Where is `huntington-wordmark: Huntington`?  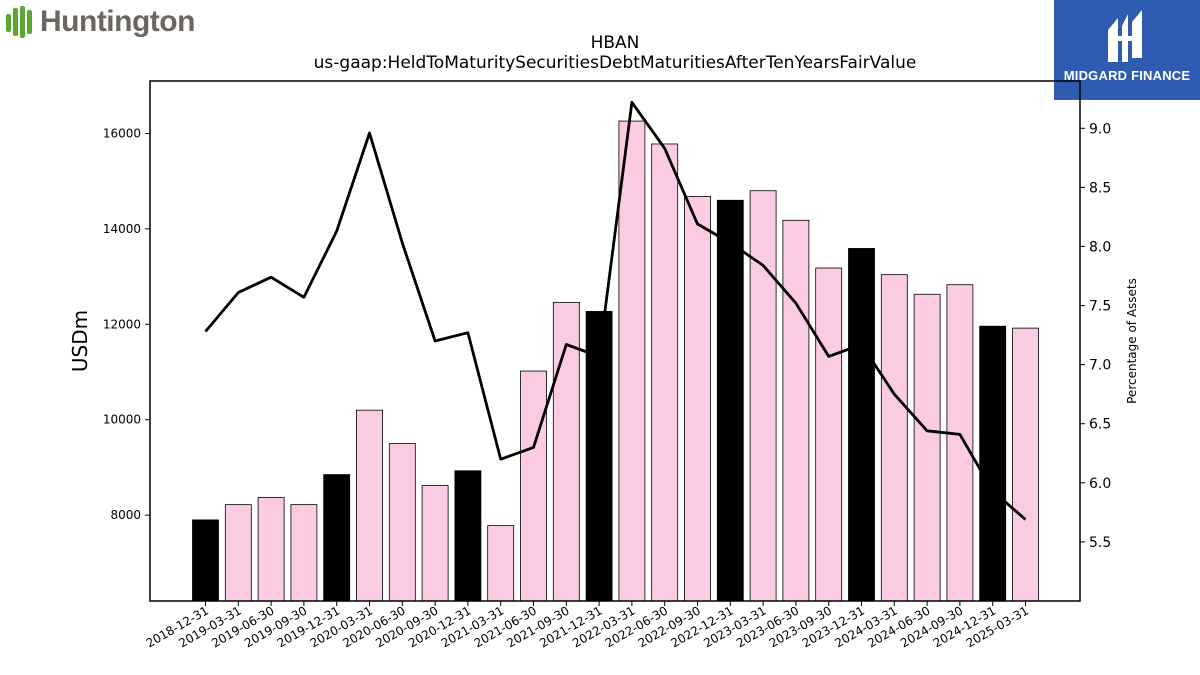 huntington-wordmark: Huntington is located at coordinates (117, 21).